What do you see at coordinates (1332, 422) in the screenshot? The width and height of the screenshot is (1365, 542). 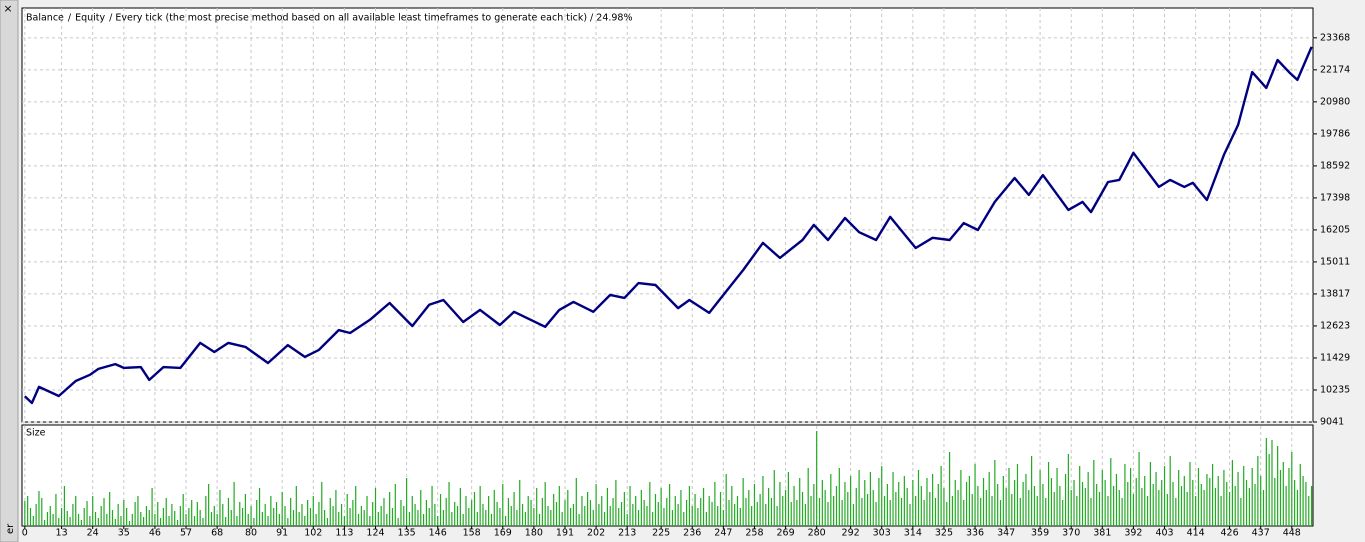 I see `y-tick-label: 9041` at bounding box center [1332, 422].